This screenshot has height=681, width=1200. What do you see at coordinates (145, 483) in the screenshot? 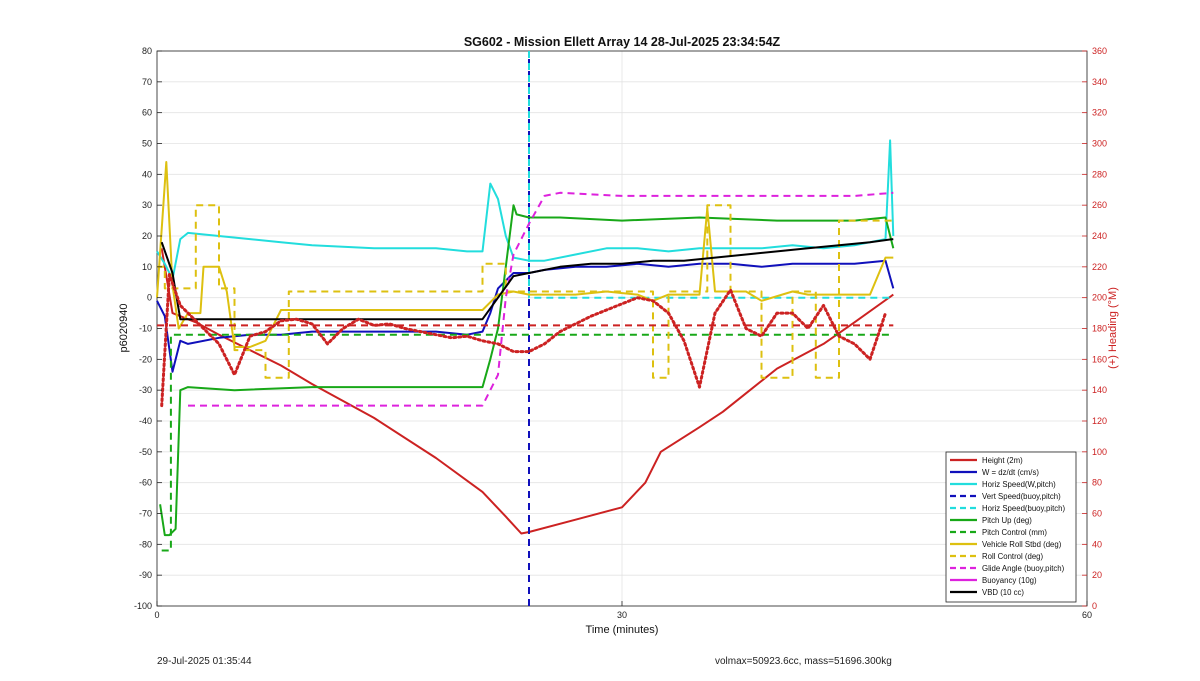
I see `y-tick-label: -60` at bounding box center [145, 483].